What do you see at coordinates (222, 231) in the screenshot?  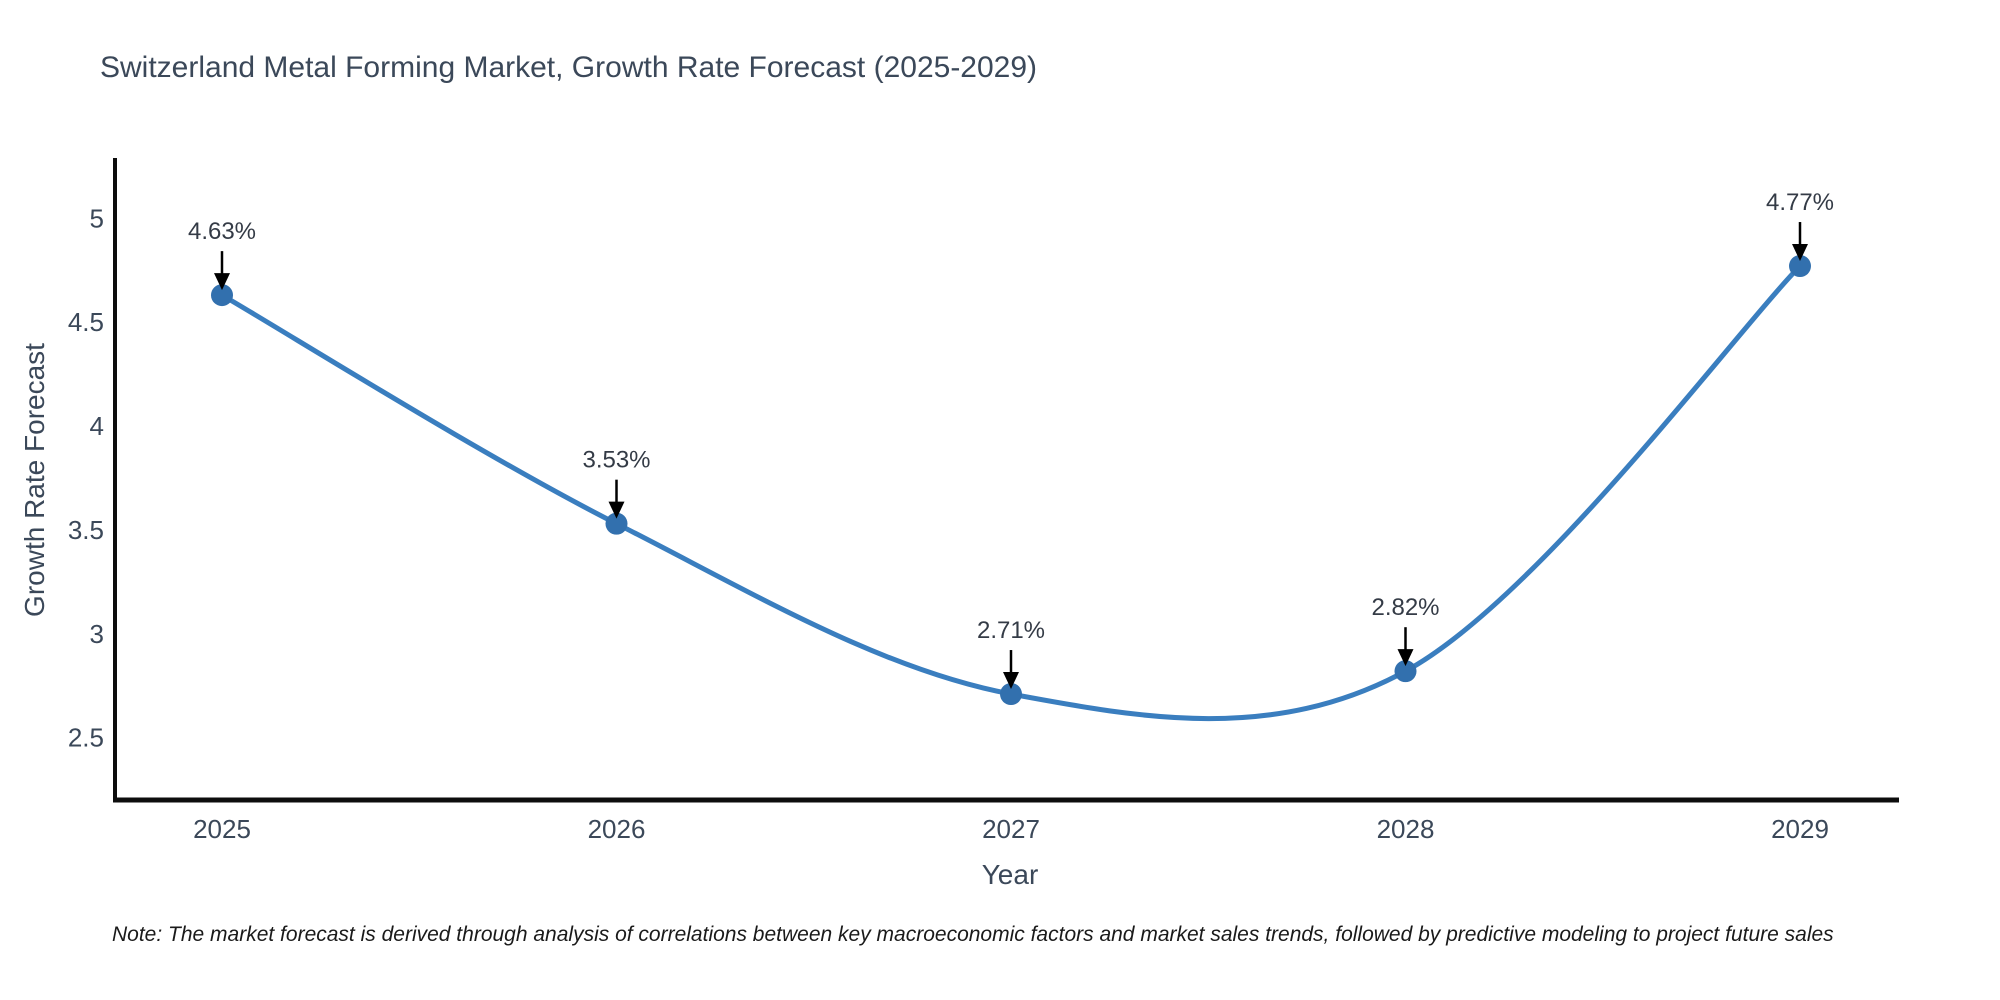 I see `data-point-label: 4.63%` at bounding box center [222, 231].